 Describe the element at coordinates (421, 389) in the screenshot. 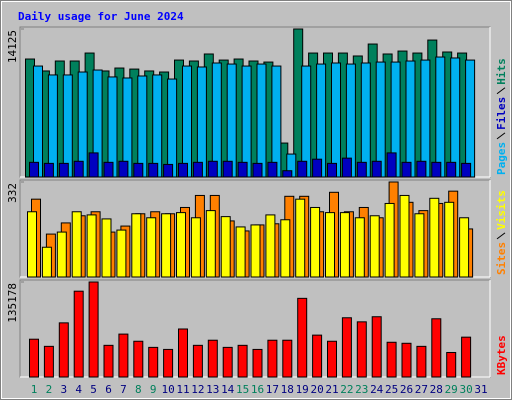

I see `x-tick-label: 27` at that location.